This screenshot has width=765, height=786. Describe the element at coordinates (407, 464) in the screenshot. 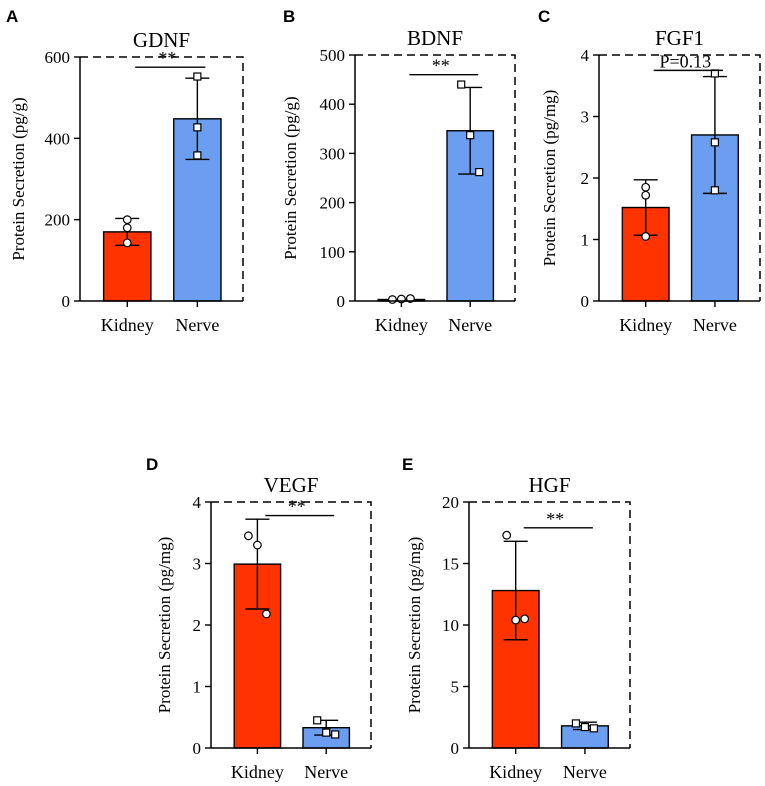

I see `panel-letter: E` at that location.